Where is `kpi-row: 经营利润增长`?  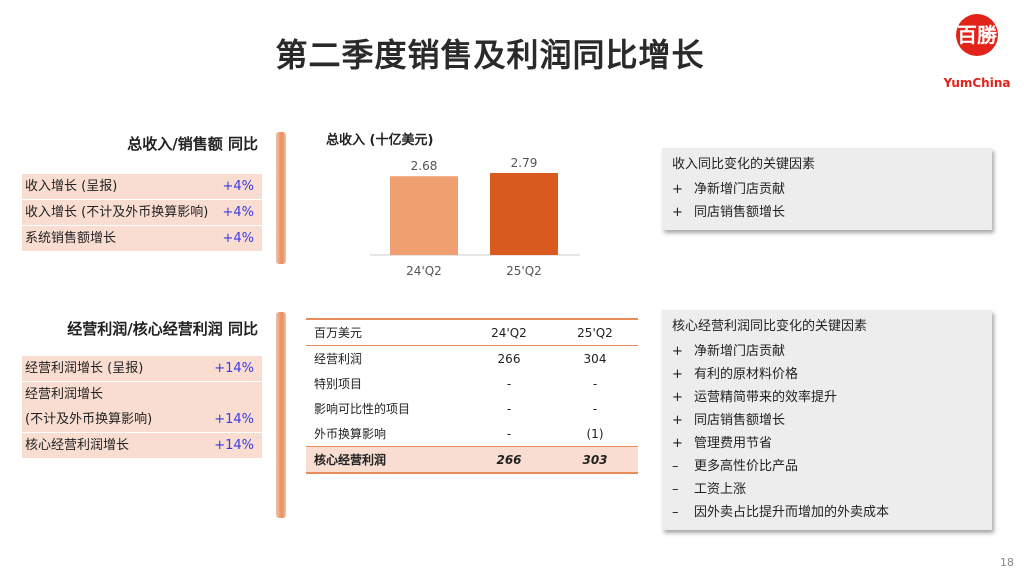 kpi-row: 经营利润增长 is located at coordinates (142, 394).